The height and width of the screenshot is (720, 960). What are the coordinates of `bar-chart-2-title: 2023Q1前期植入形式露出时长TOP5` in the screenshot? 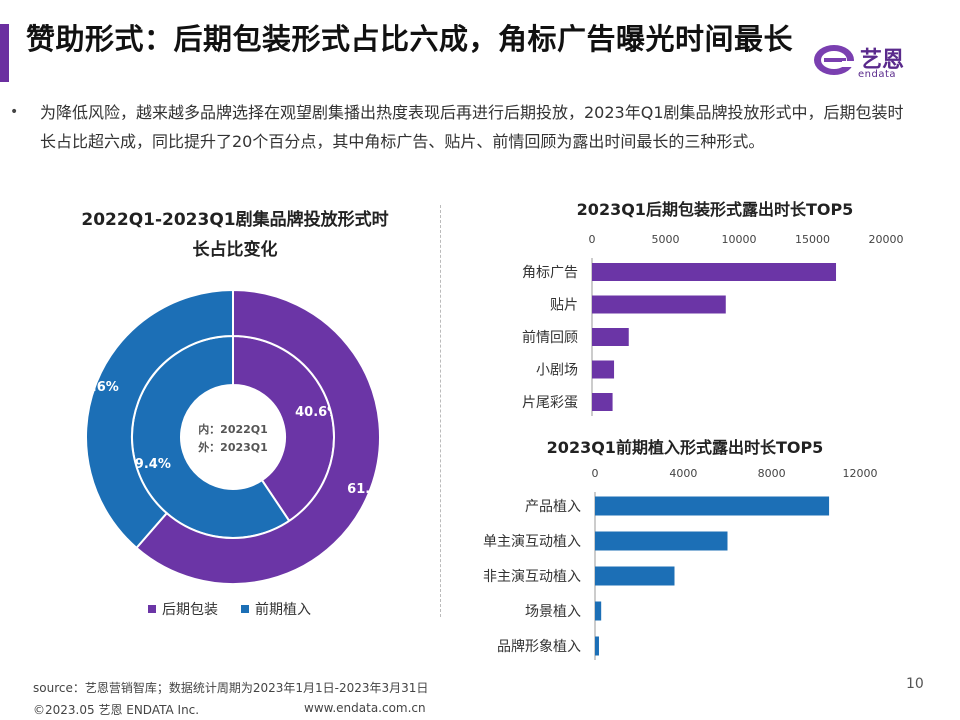 It's located at (685, 447).